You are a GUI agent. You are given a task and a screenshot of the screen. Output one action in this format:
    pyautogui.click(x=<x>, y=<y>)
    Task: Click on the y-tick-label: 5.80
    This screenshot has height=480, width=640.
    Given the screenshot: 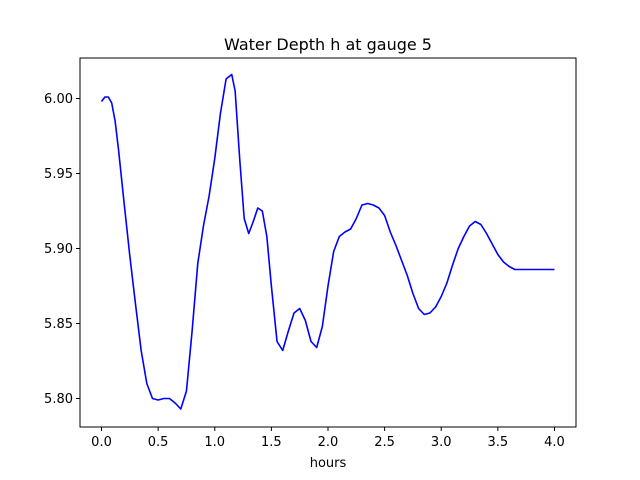 What is the action you would take?
    pyautogui.click(x=58, y=399)
    